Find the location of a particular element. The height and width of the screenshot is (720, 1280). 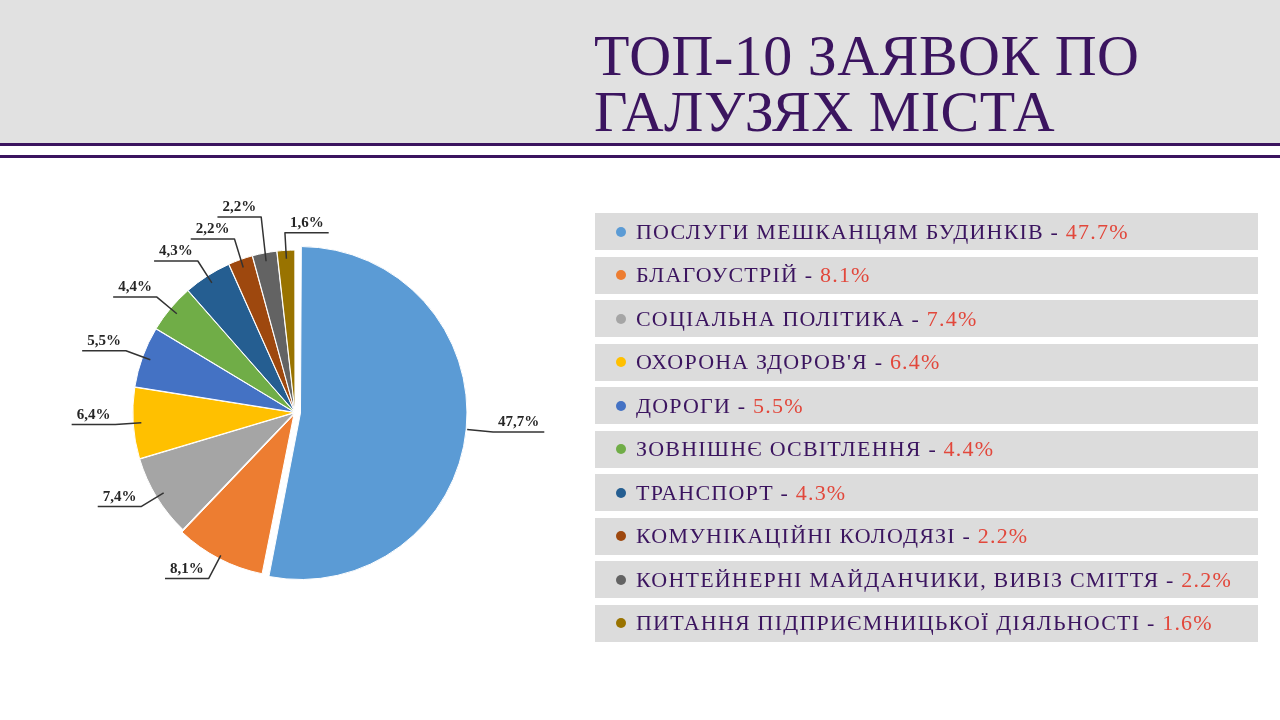

chart-title: ТОП-10 ЗАЯВОК ПО ГАЛУЗЯХ МІСТА is located at coordinates (867, 83).